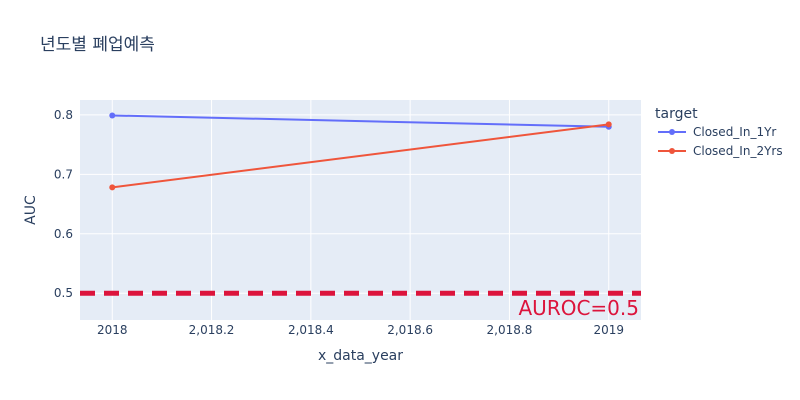 Image resolution: width=800 pixels, height=400 pixels. Describe the element at coordinates (738, 151) in the screenshot. I see `legend-label: Closed_In_2Yrs` at that location.